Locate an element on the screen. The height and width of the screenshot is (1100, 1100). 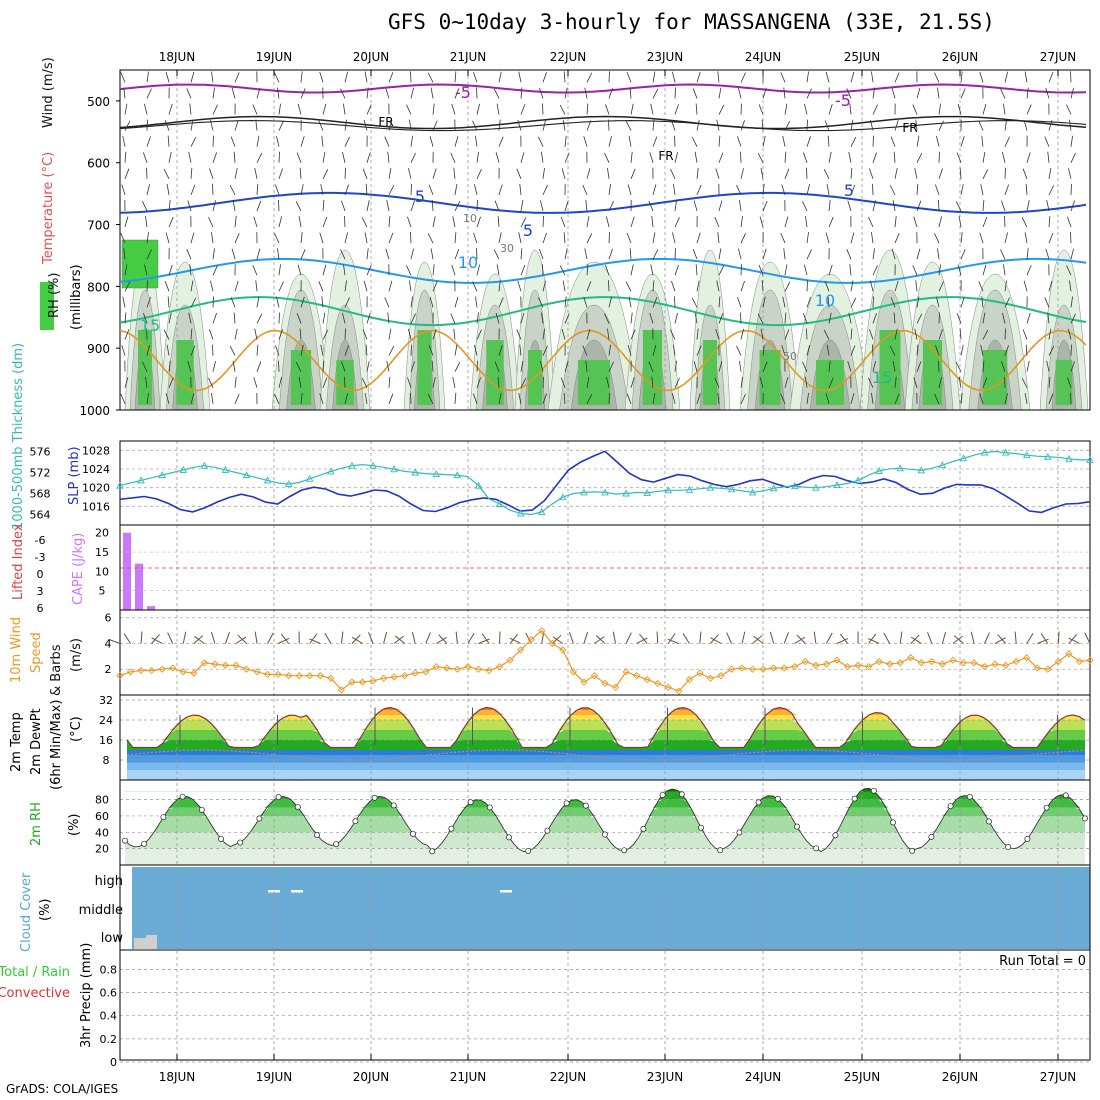
lifted-index-tick-label: -6 is located at coordinates (40, 540).